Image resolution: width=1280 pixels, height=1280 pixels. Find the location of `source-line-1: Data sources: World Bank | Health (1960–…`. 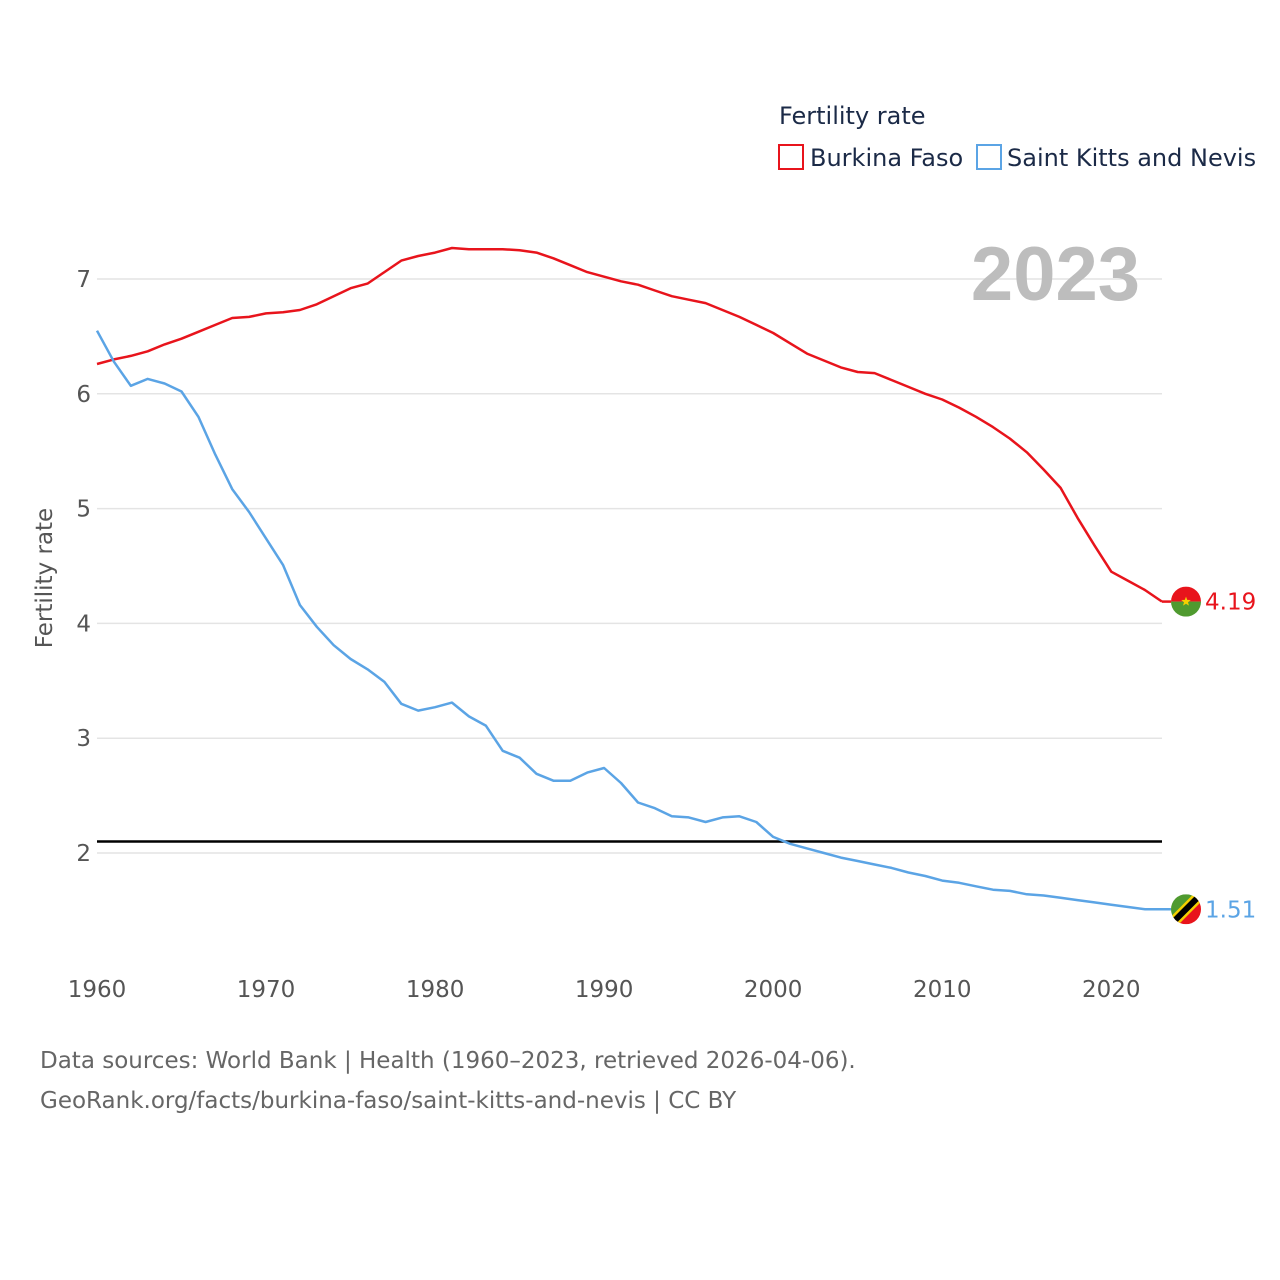

source-line-1: Data sources: World Bank | Health (1960–… is located at coordinates (448, 1061).